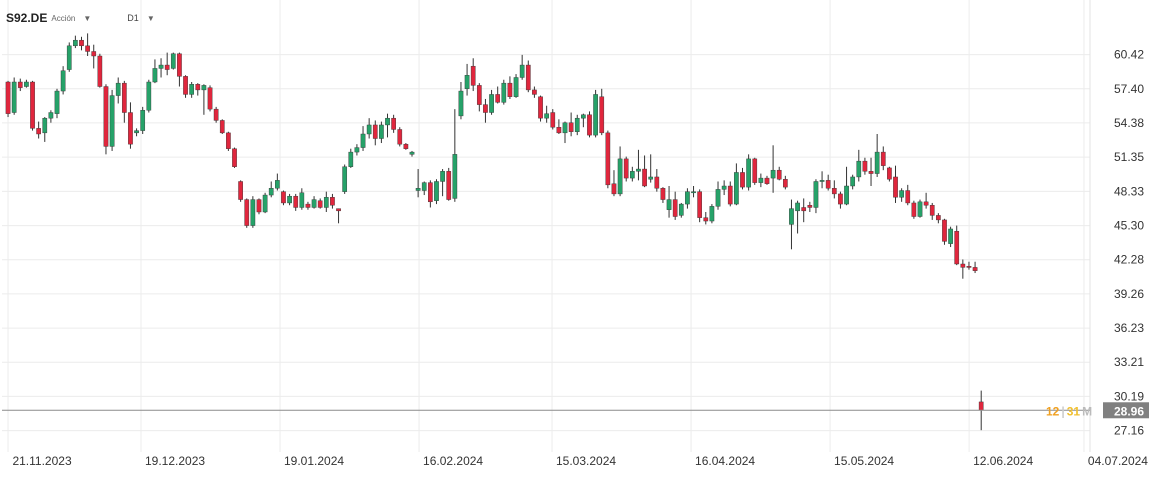 The width and height of the screenshot is (1175, 481). What do you see at coordinates (1053, 411) in the screenshot?
I see `countdown-hours: 12` at bounding box center [1053, 411].